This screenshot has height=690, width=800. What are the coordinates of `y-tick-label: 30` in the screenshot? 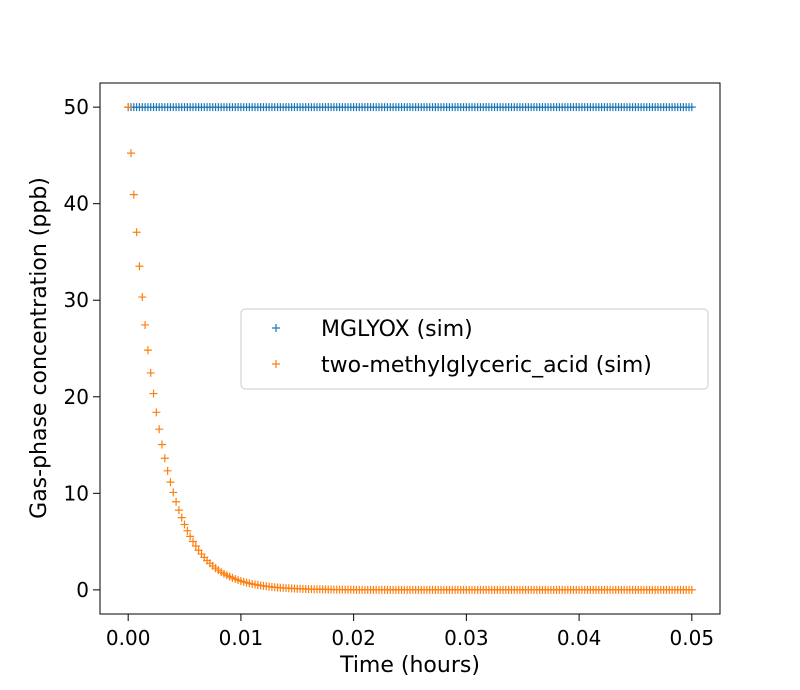 It's located at (76, 300).